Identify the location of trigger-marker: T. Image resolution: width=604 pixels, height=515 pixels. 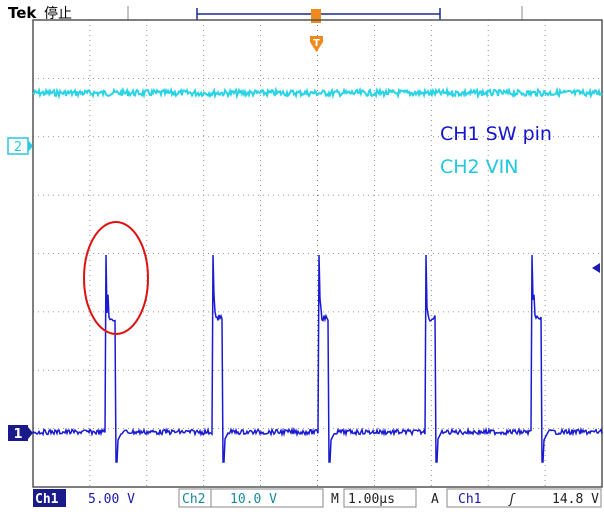
(316, 43).